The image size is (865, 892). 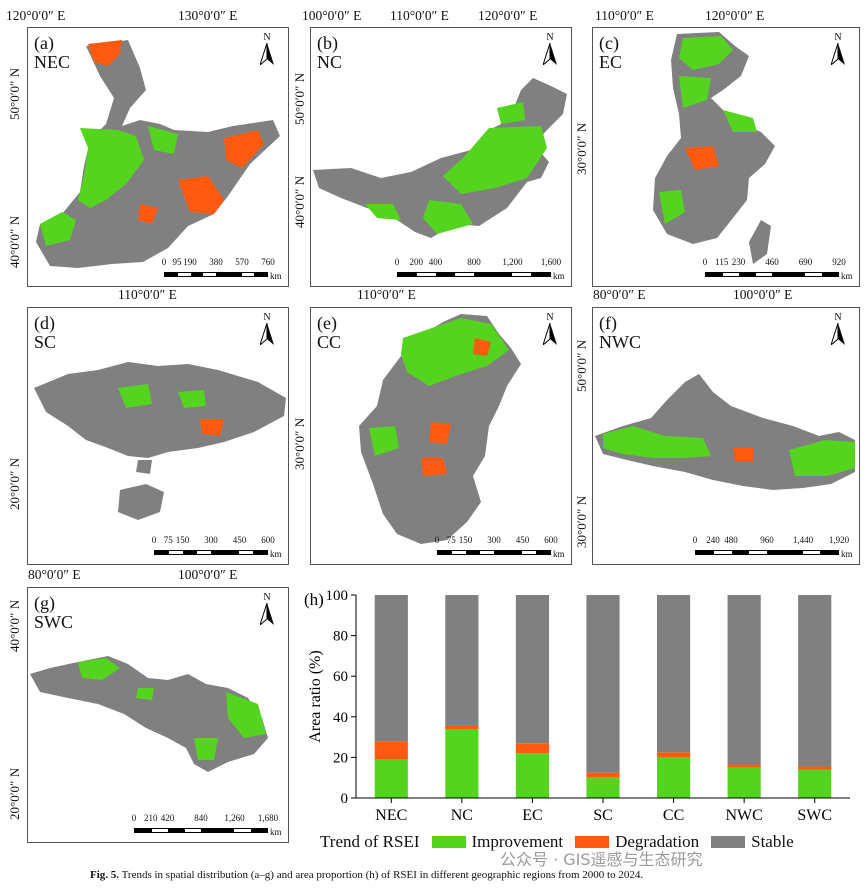 I want to click on panel-d-lon-label: 110°0′0″ E, so click(x=147, y=294).